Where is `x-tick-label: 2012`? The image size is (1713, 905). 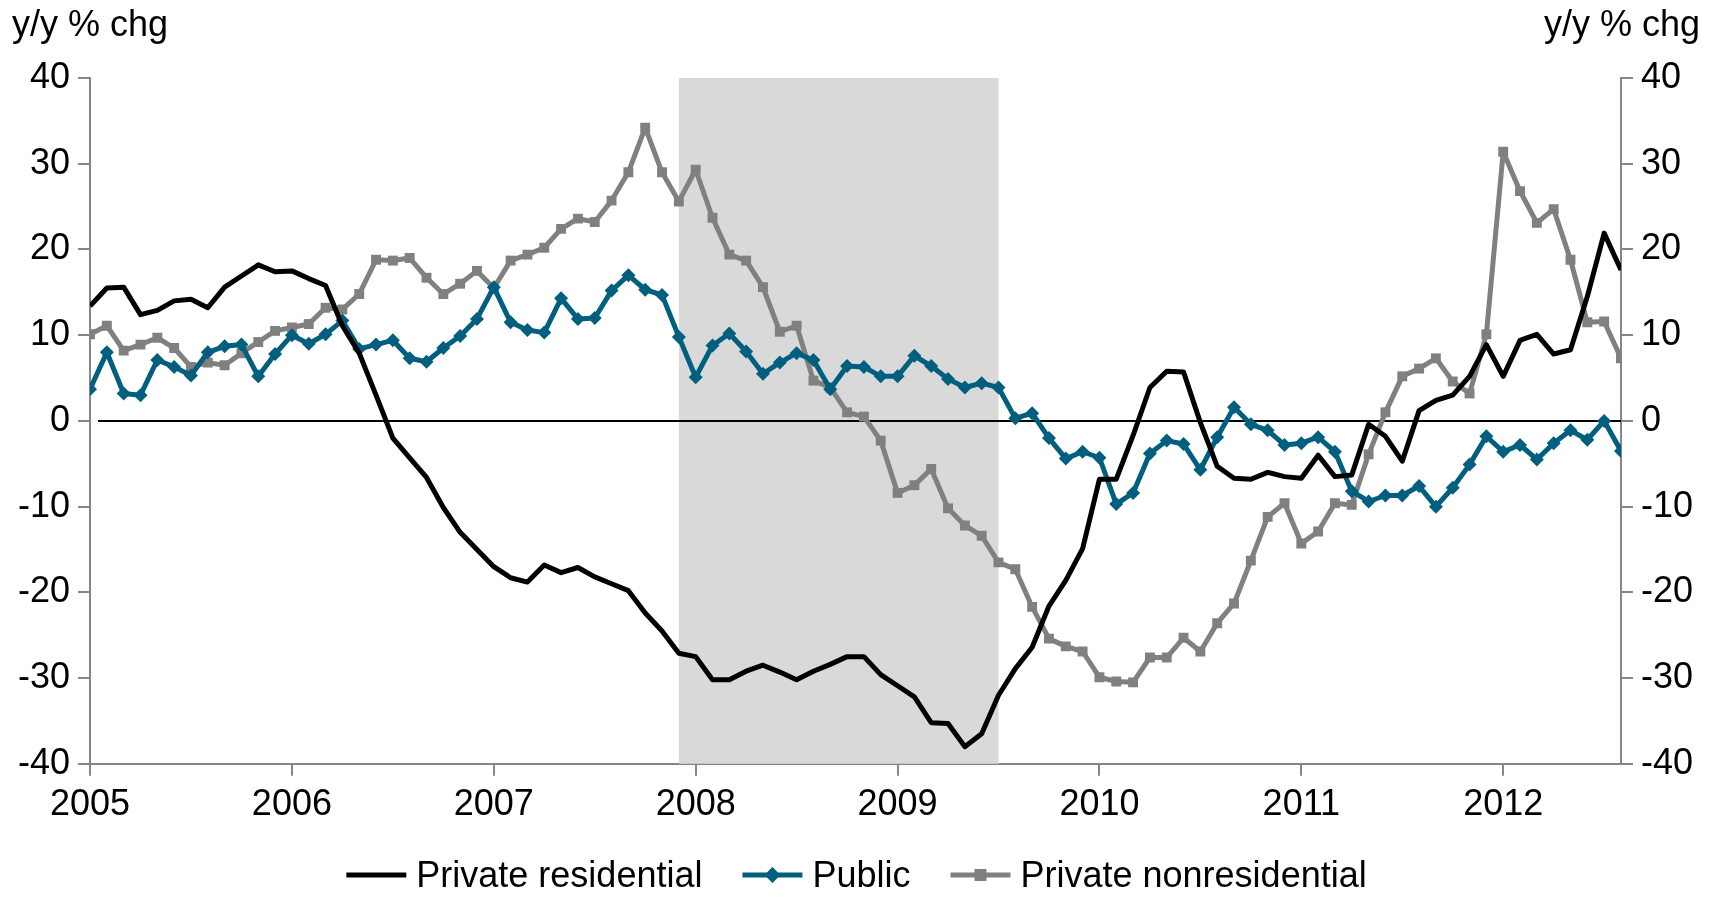 x-tick-label: 2012 is located at coordinates (1503, 803).